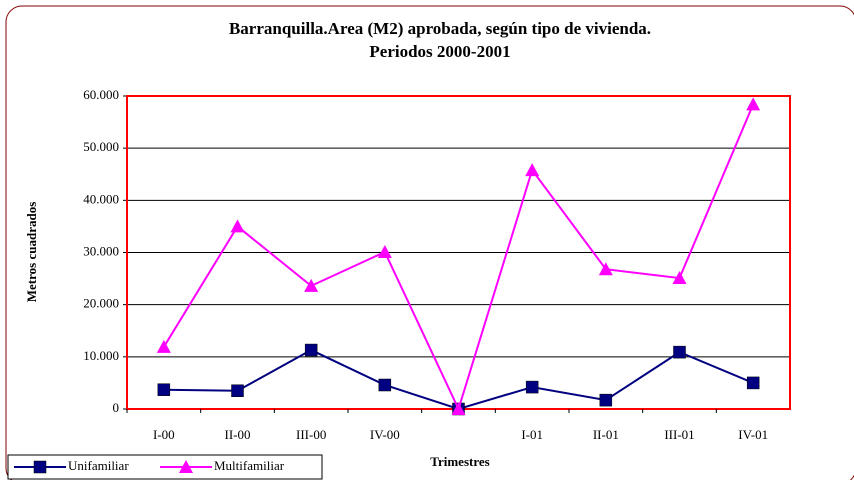  I want to click on x-tick-label: III-00, so click(311, 434).